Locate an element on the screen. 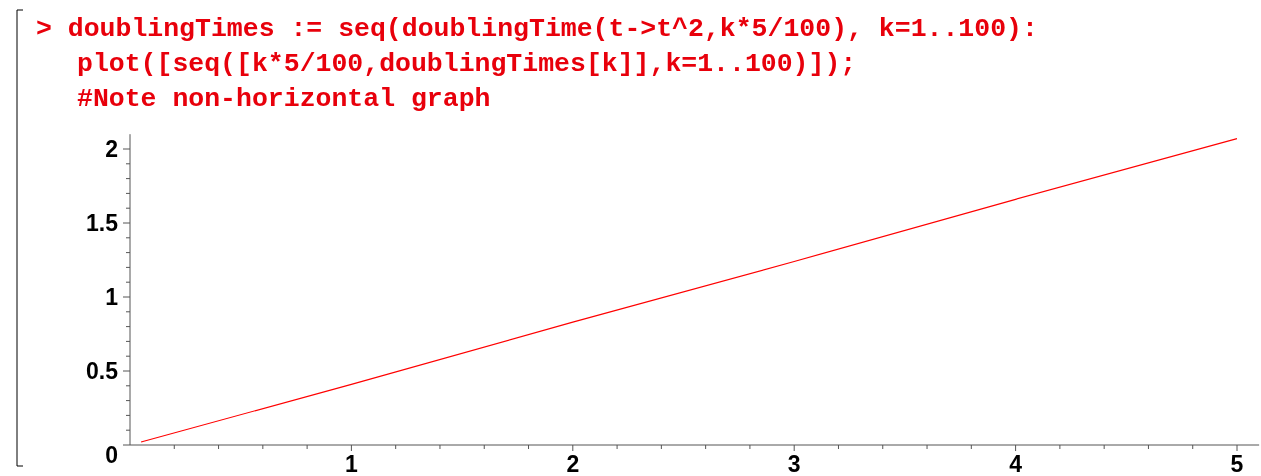 This screenshot has width=1261, height=476. y-tick-label: 1.5 is located at coordinates (102, 223).